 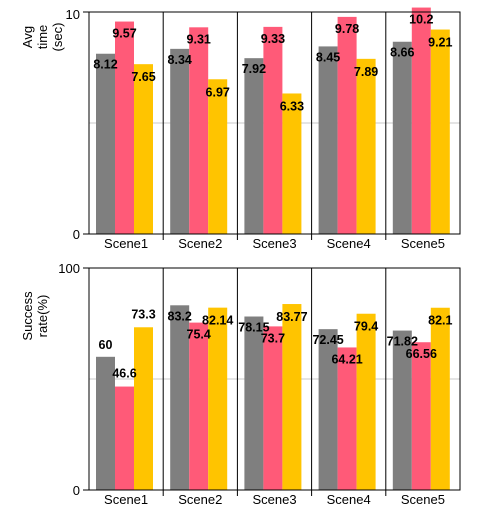 What do you see at coordinates (218, 92) in the screenshot?
I see `data-label: 6.97` at bounding box center [218, 92].